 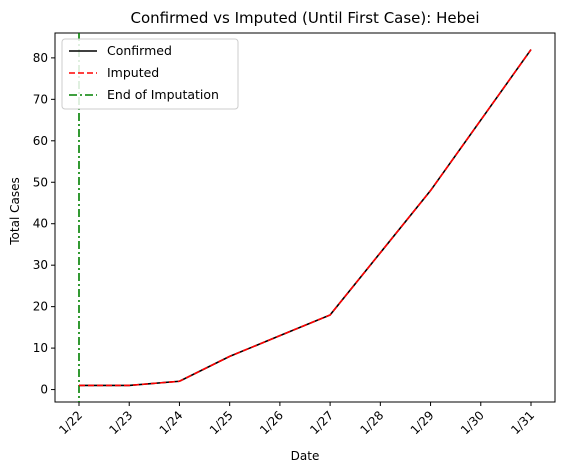 What do you see at coordinates (522, 422) in the screenshot?
I see `x-tick-label: 1/31` at bounding box center [522, 422].